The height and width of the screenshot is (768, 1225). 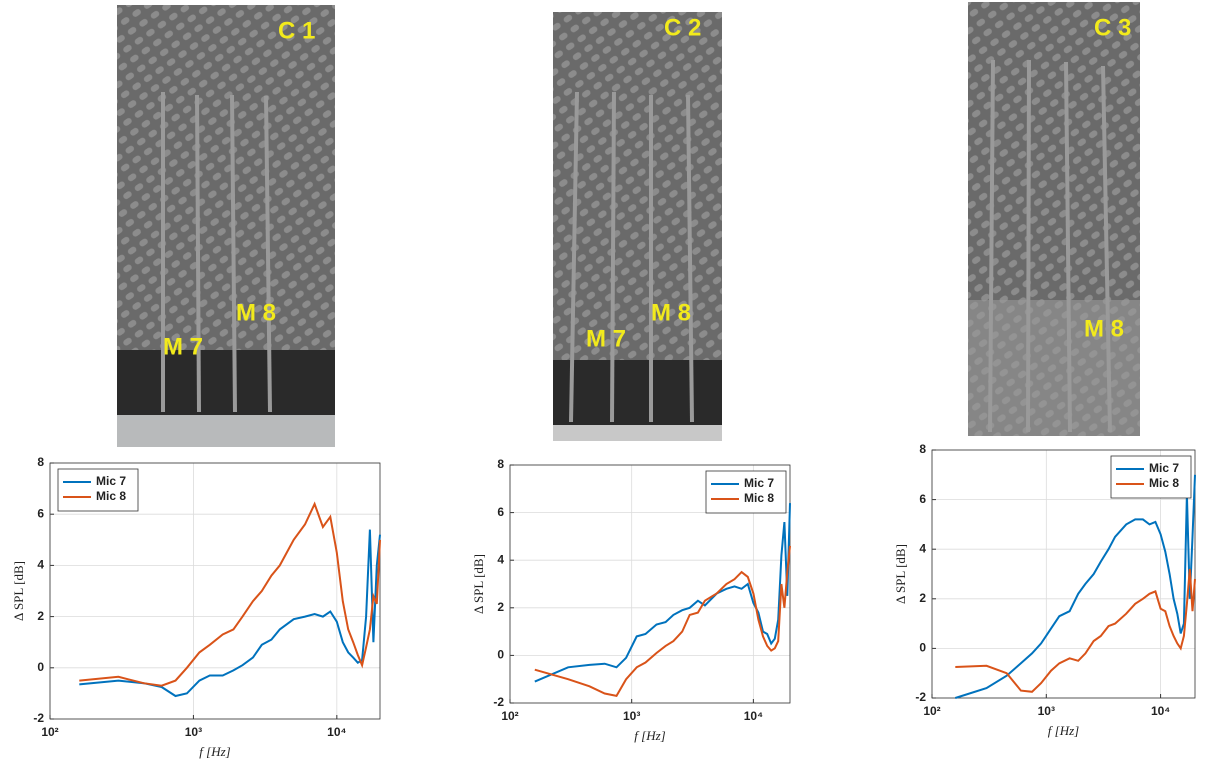 I want to click on photo: C 2 M 7 M 8, so click(x=637, y=226).